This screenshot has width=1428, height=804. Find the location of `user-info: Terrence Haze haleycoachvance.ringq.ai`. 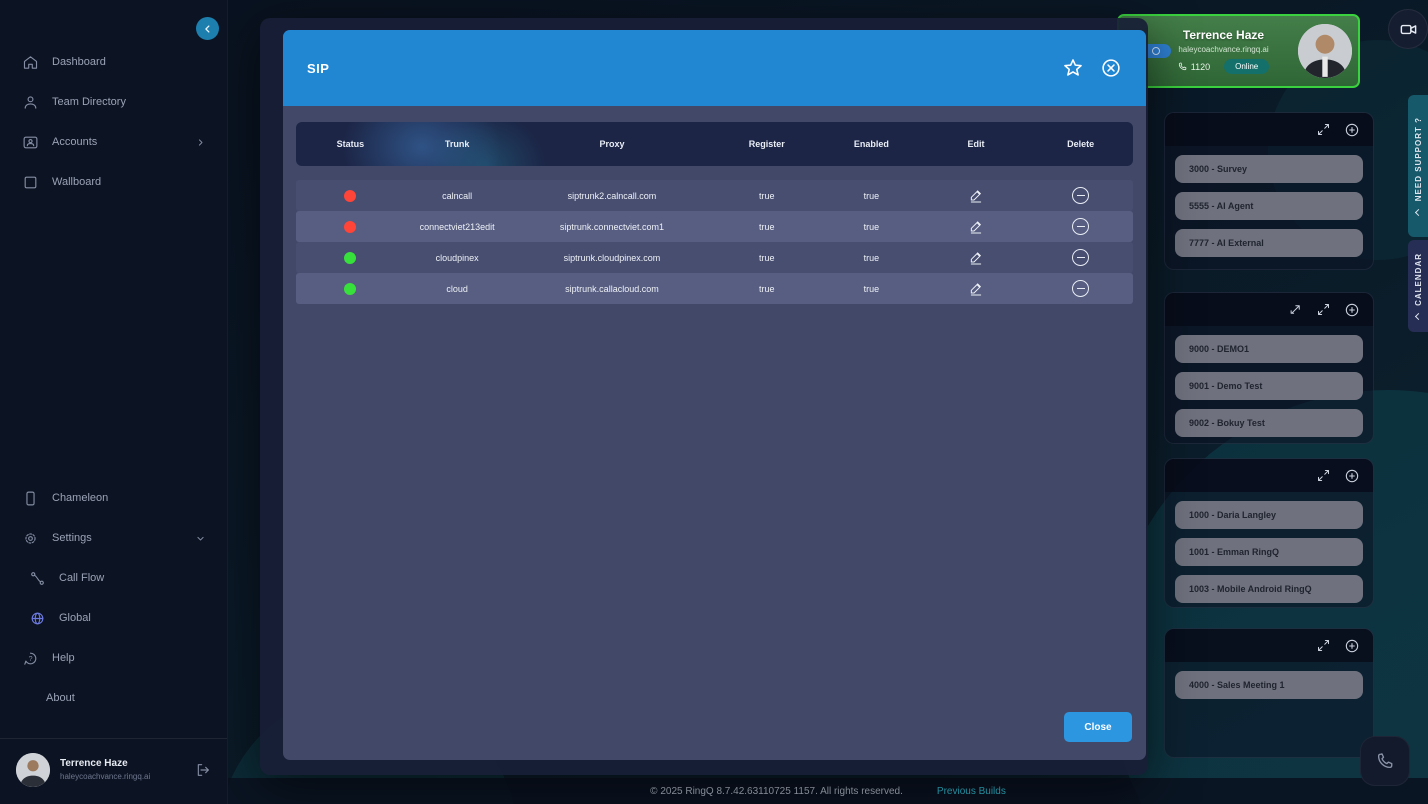

user-info: Terrence Haze haleycoachvance.ringq.ai is located at coordinates (105, 769).